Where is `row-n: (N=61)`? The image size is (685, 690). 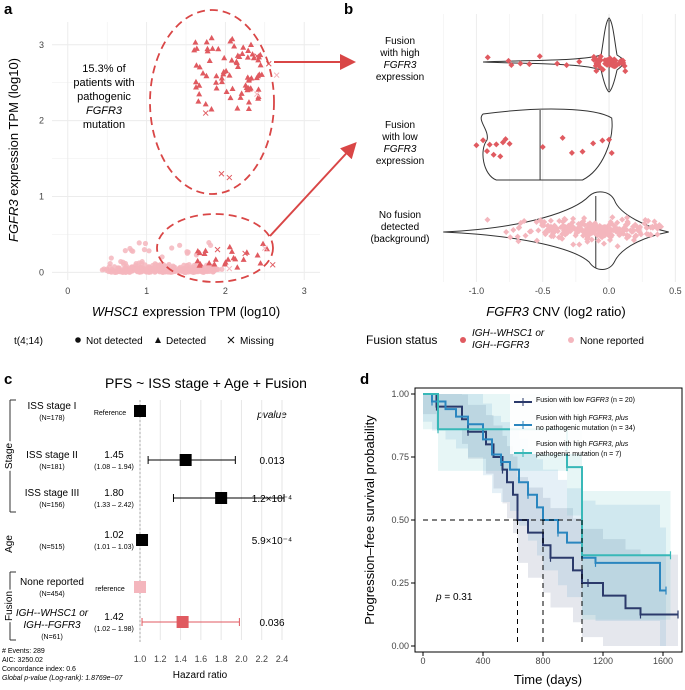 row-n: (N=61) is located at coordinates (52, 637).